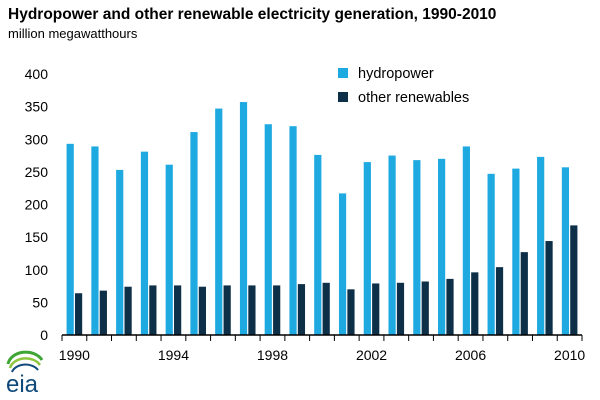  Describe the element at coordinates (318, 244) in the screenshot. I see `bar-hydropower-2000` at that location.